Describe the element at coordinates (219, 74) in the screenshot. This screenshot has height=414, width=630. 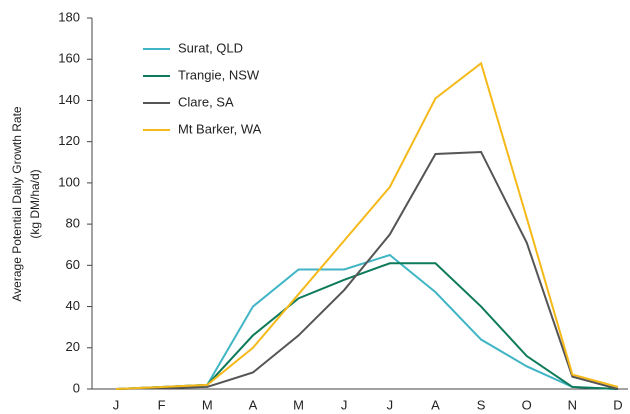
I see `legend-label: Trangie, NSW` at that location.